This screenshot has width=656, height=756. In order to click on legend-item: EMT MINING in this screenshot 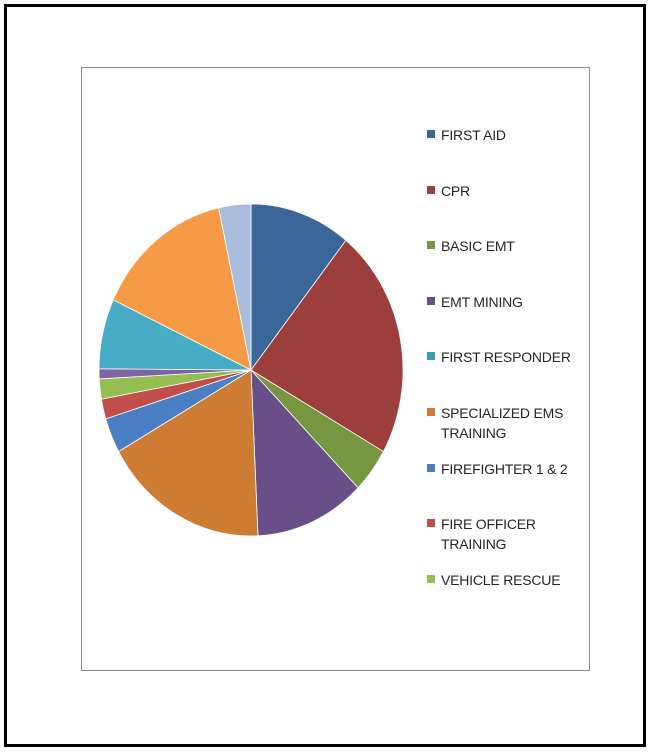, I will do `click(507, 302)`.